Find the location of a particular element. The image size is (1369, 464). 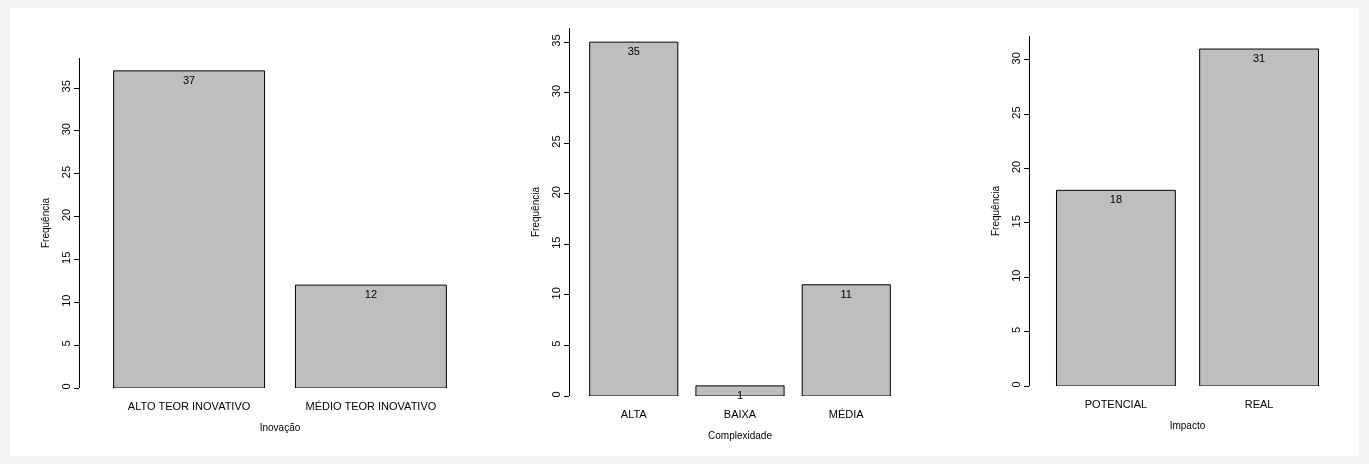

data-label: 31 is located at coordinates (1259, 58).